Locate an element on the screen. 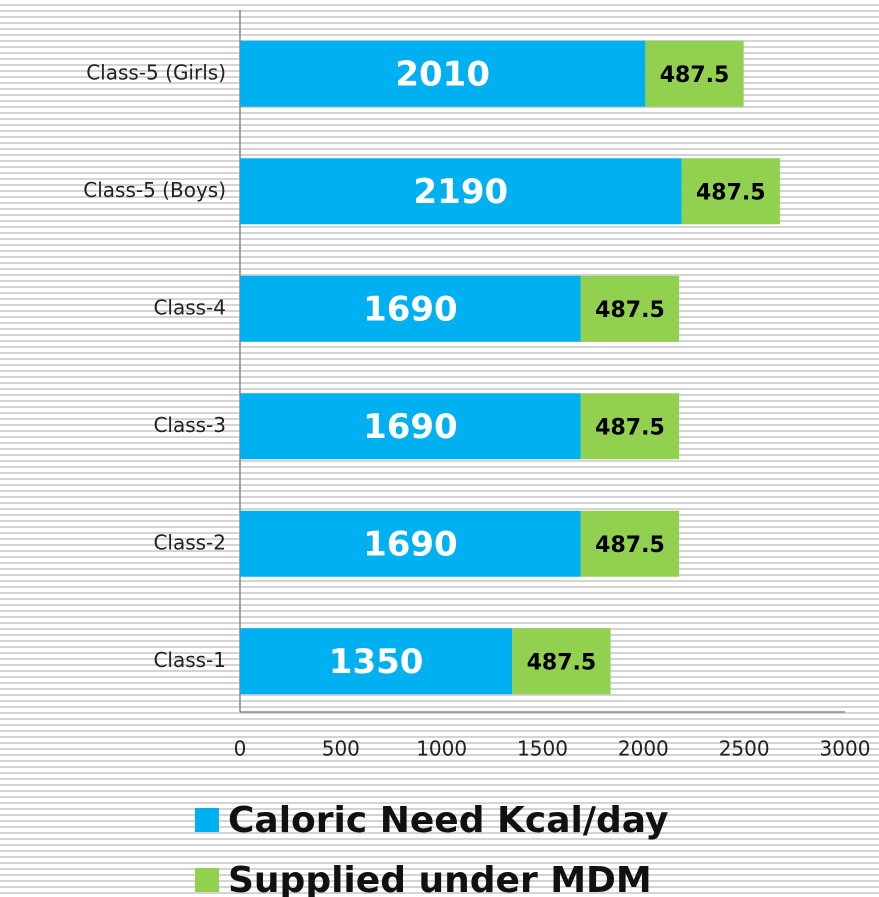 The height and width of the screenshot is (897, 879). y-tick-label: Class-4 is located at coordinates (189, 307).